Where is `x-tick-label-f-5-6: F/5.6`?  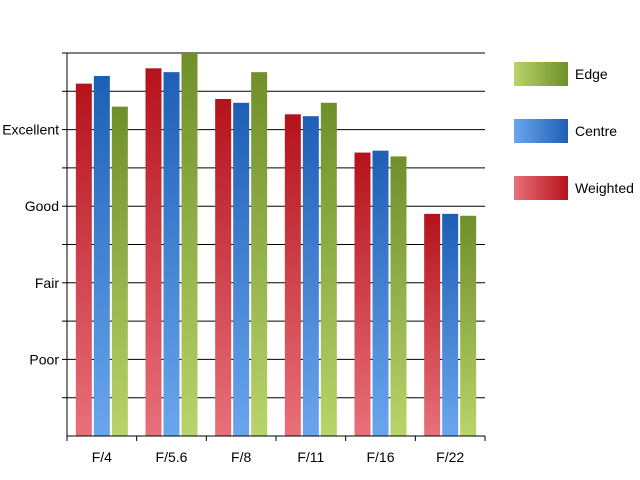
x-tick-label-f-5-6: F/5.6 is located at coordinates (172, 457).